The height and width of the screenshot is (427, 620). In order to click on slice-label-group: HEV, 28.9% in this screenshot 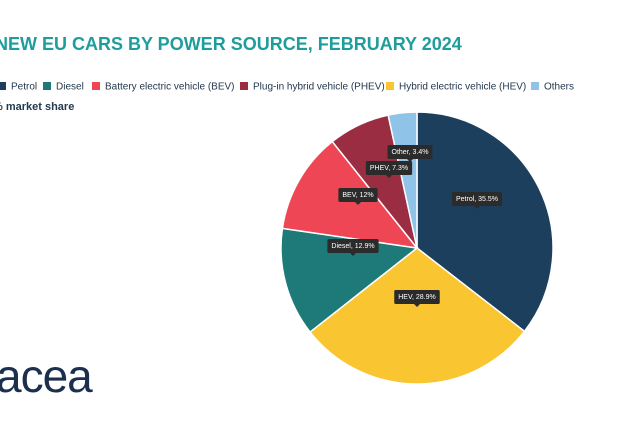, I will do `click(417, 298)`.